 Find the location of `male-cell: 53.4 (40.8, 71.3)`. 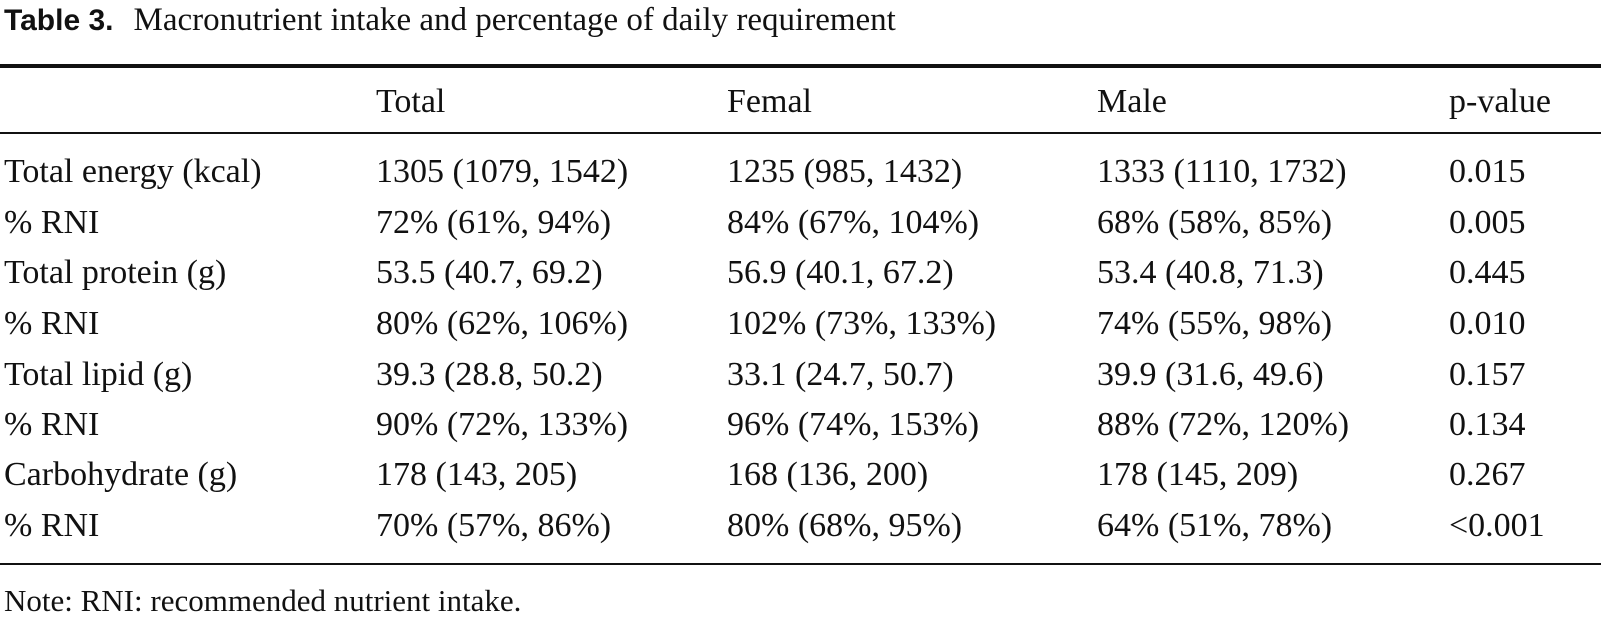

male-cell: 53.4 (40.8, 71.3) is located at coordinates (1210, 272).